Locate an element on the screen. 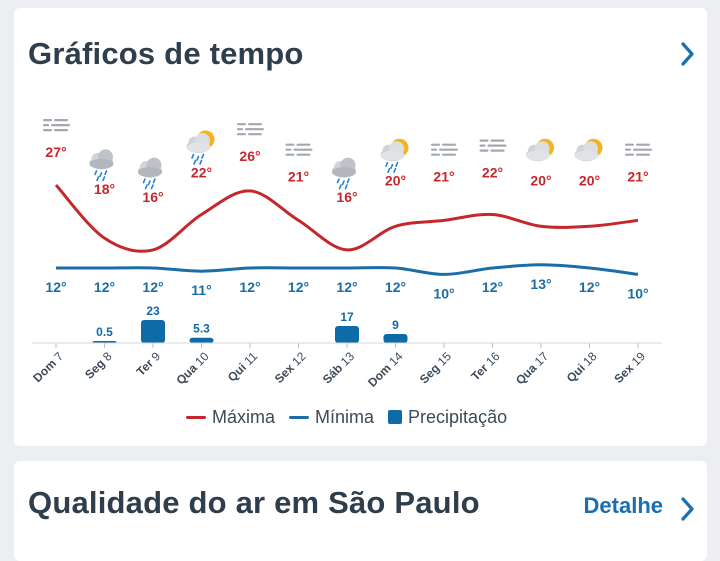 This screenshot has height=561, width=720. max-temp-label: 18° is located at coordinates (104, 189).